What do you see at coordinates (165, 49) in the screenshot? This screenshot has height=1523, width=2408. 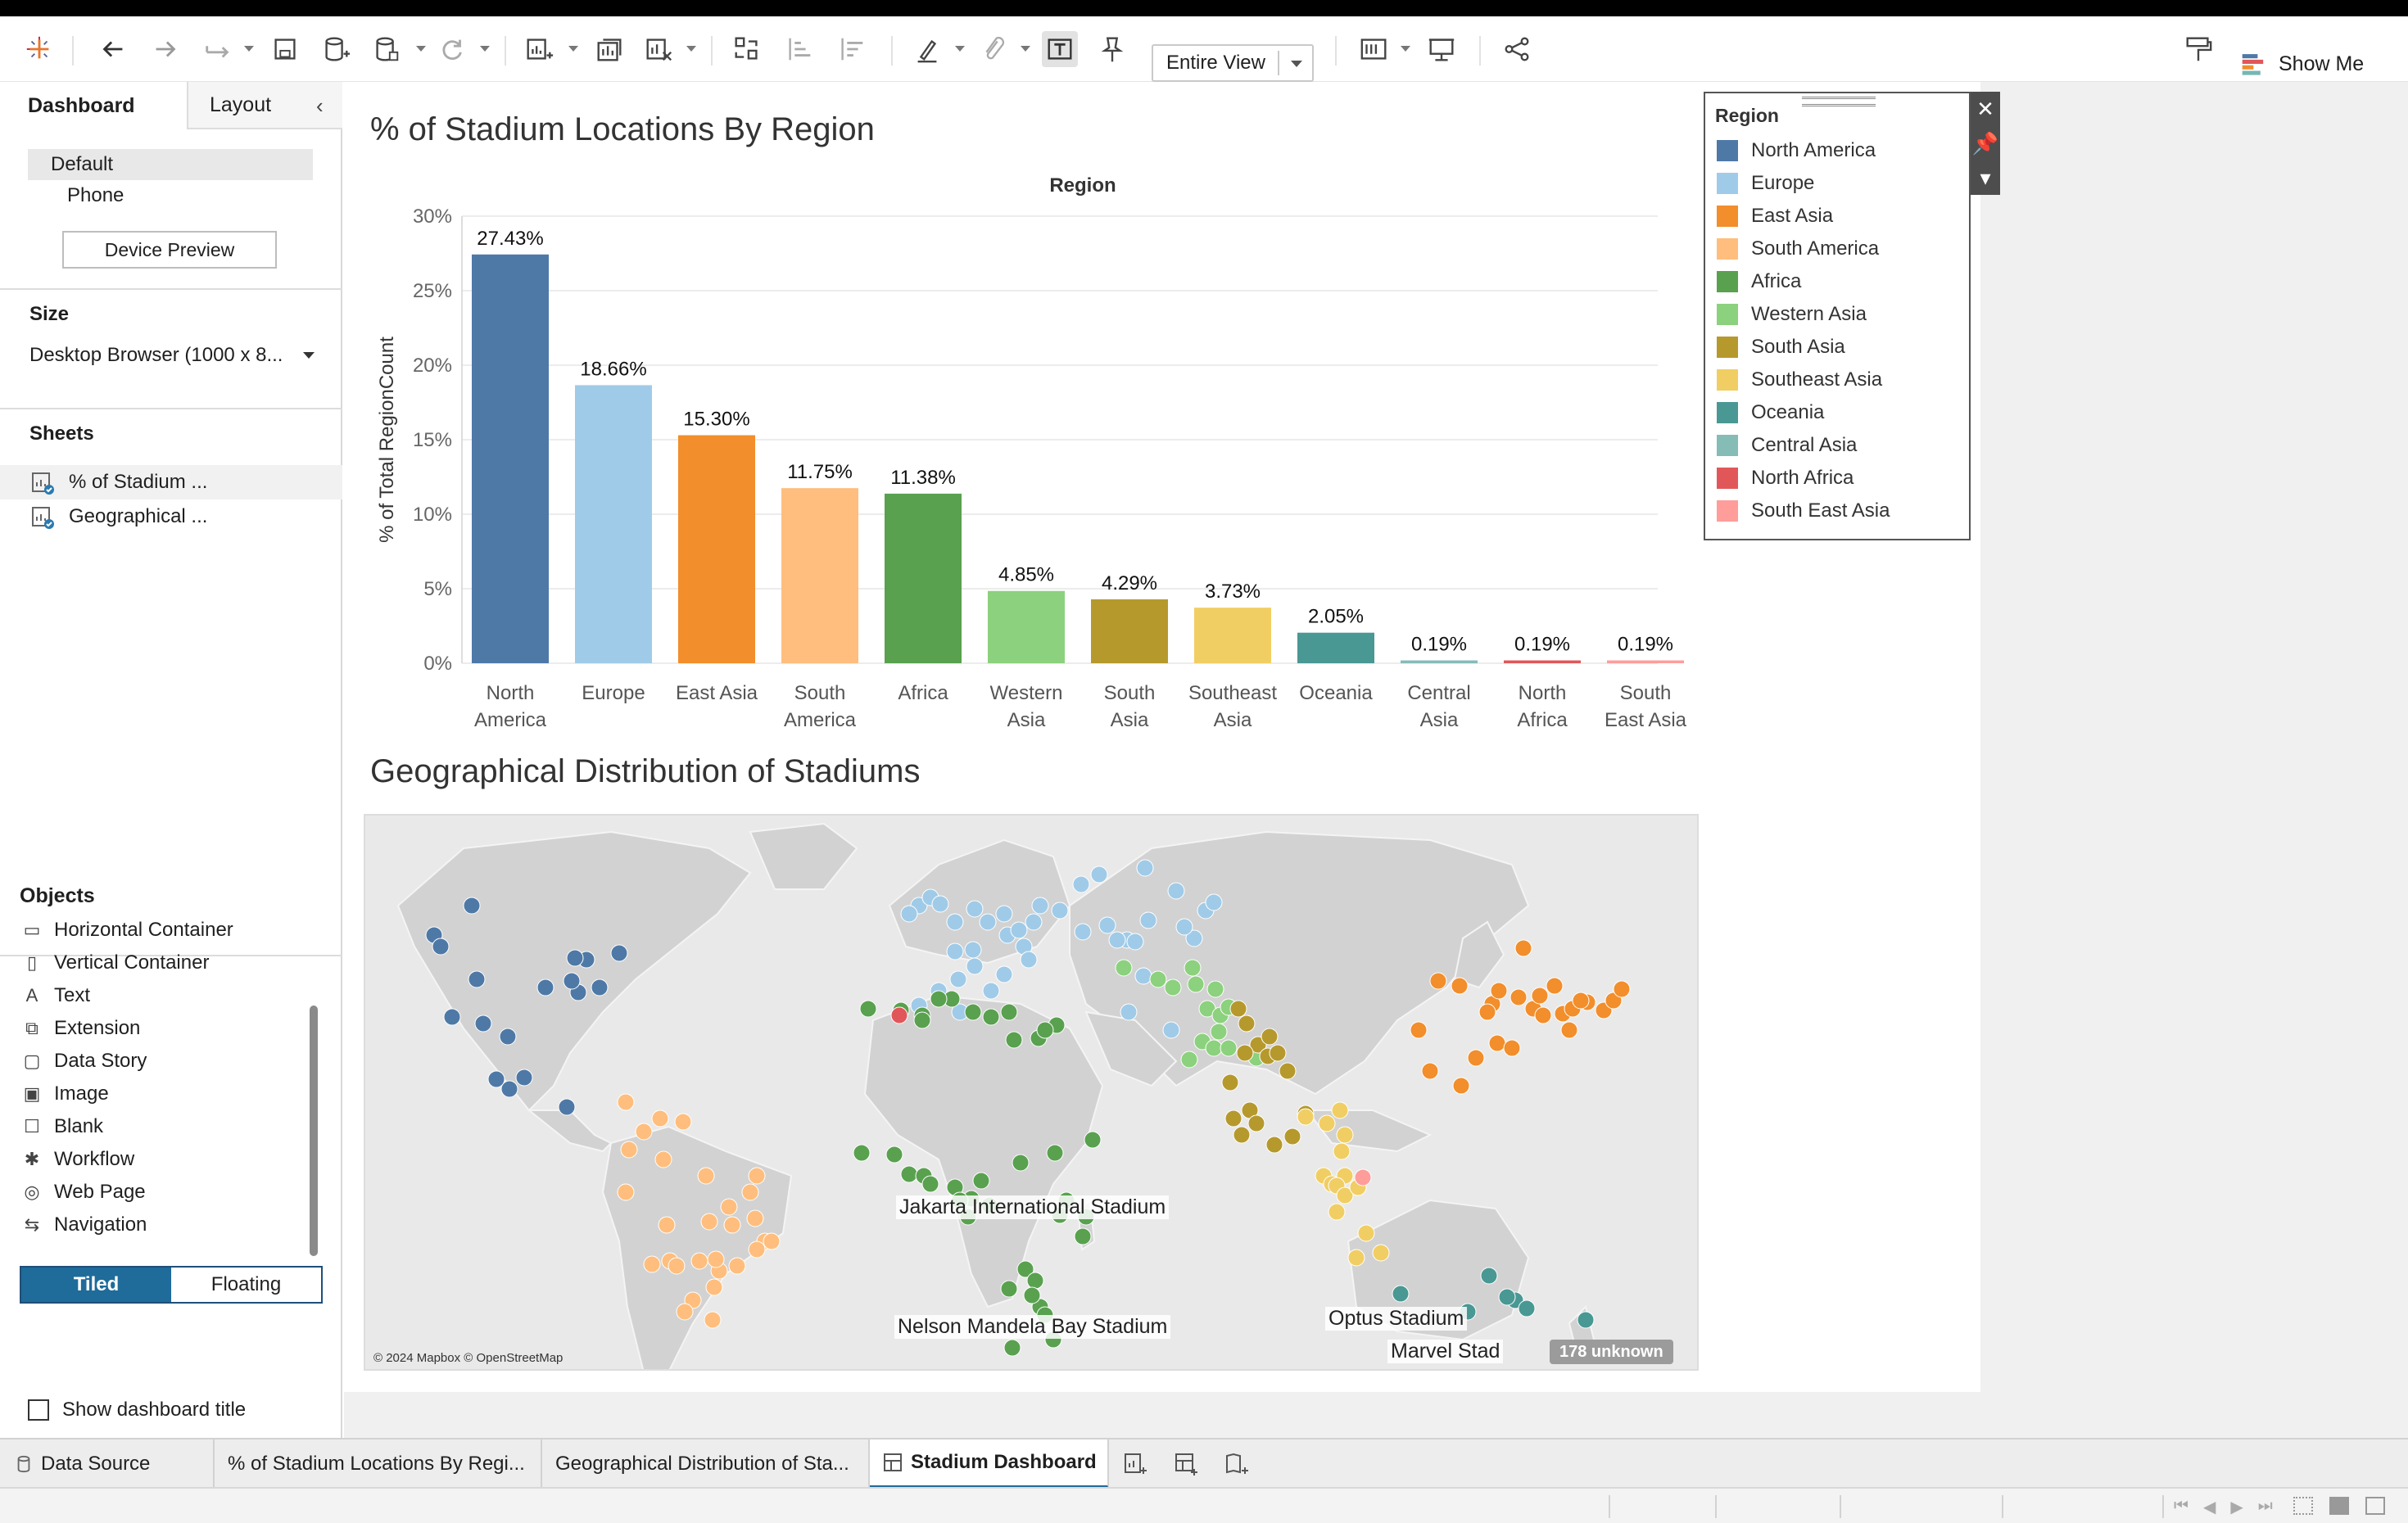 I see `forward-arrow-icon` at bounding box center [165, 49].